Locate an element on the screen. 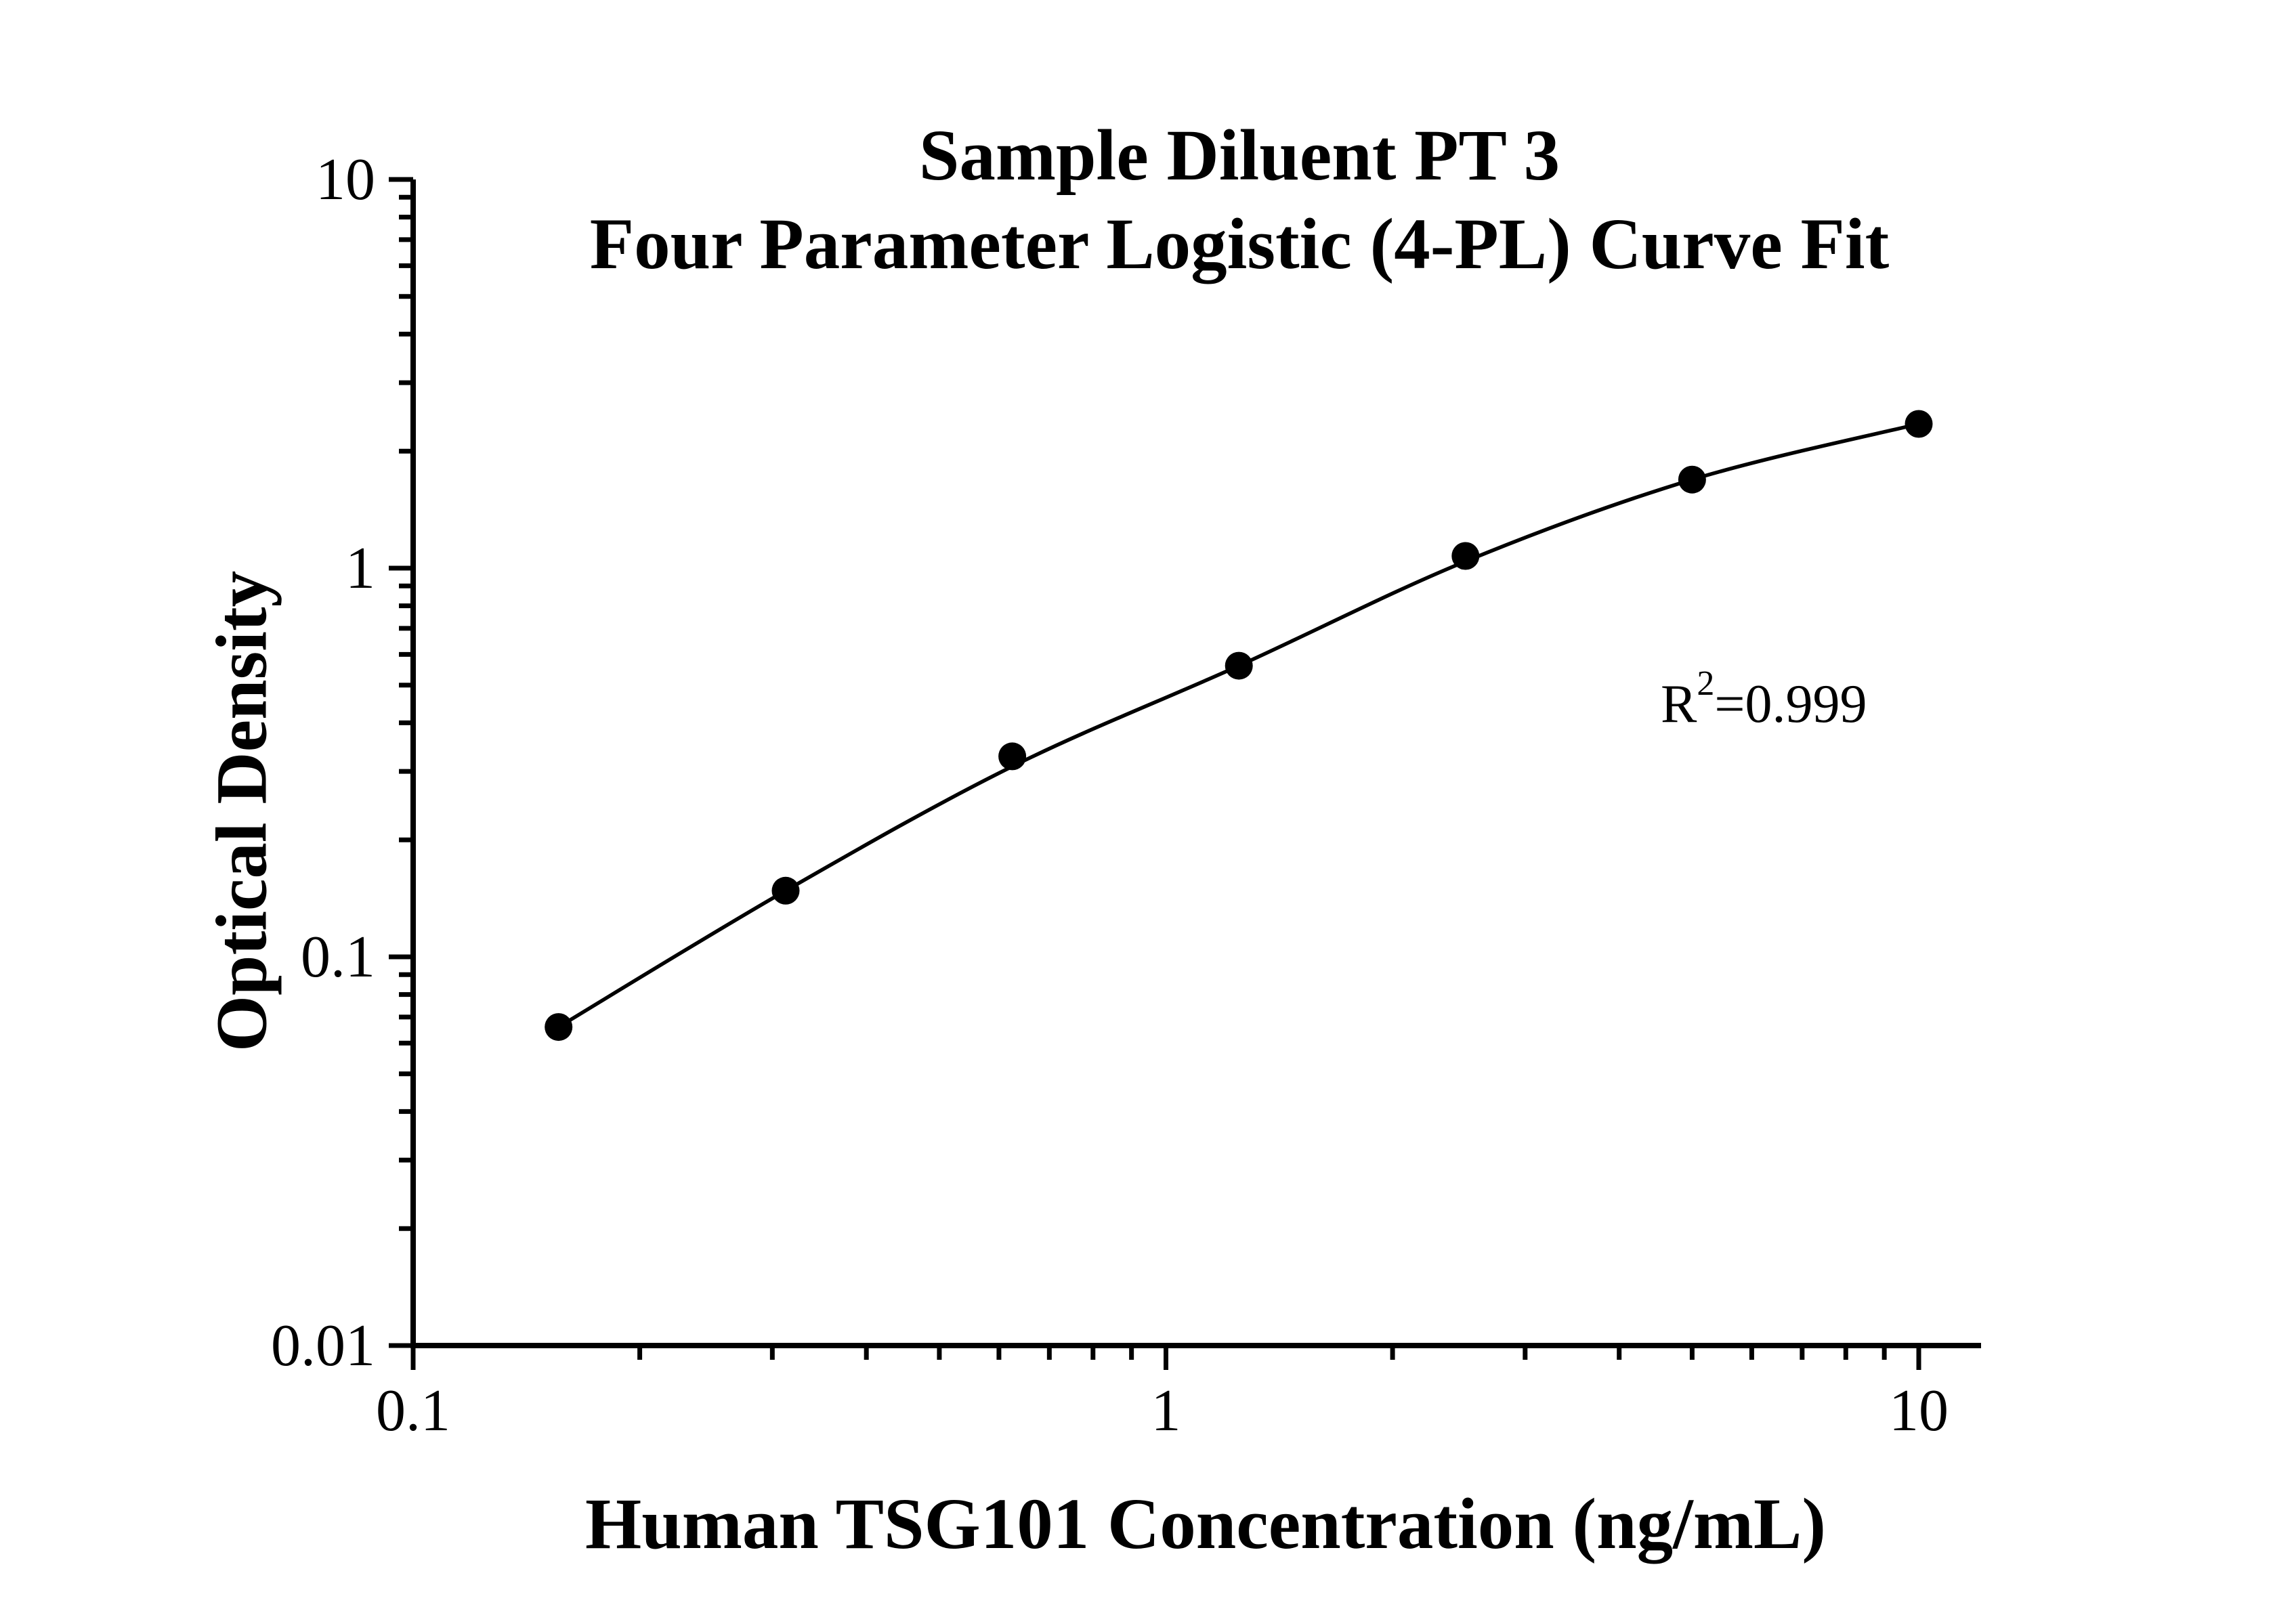 The height and width of the screenshot is (1611, 2296). y-axis-label: Optical Density is located at coordinates (242, 811).